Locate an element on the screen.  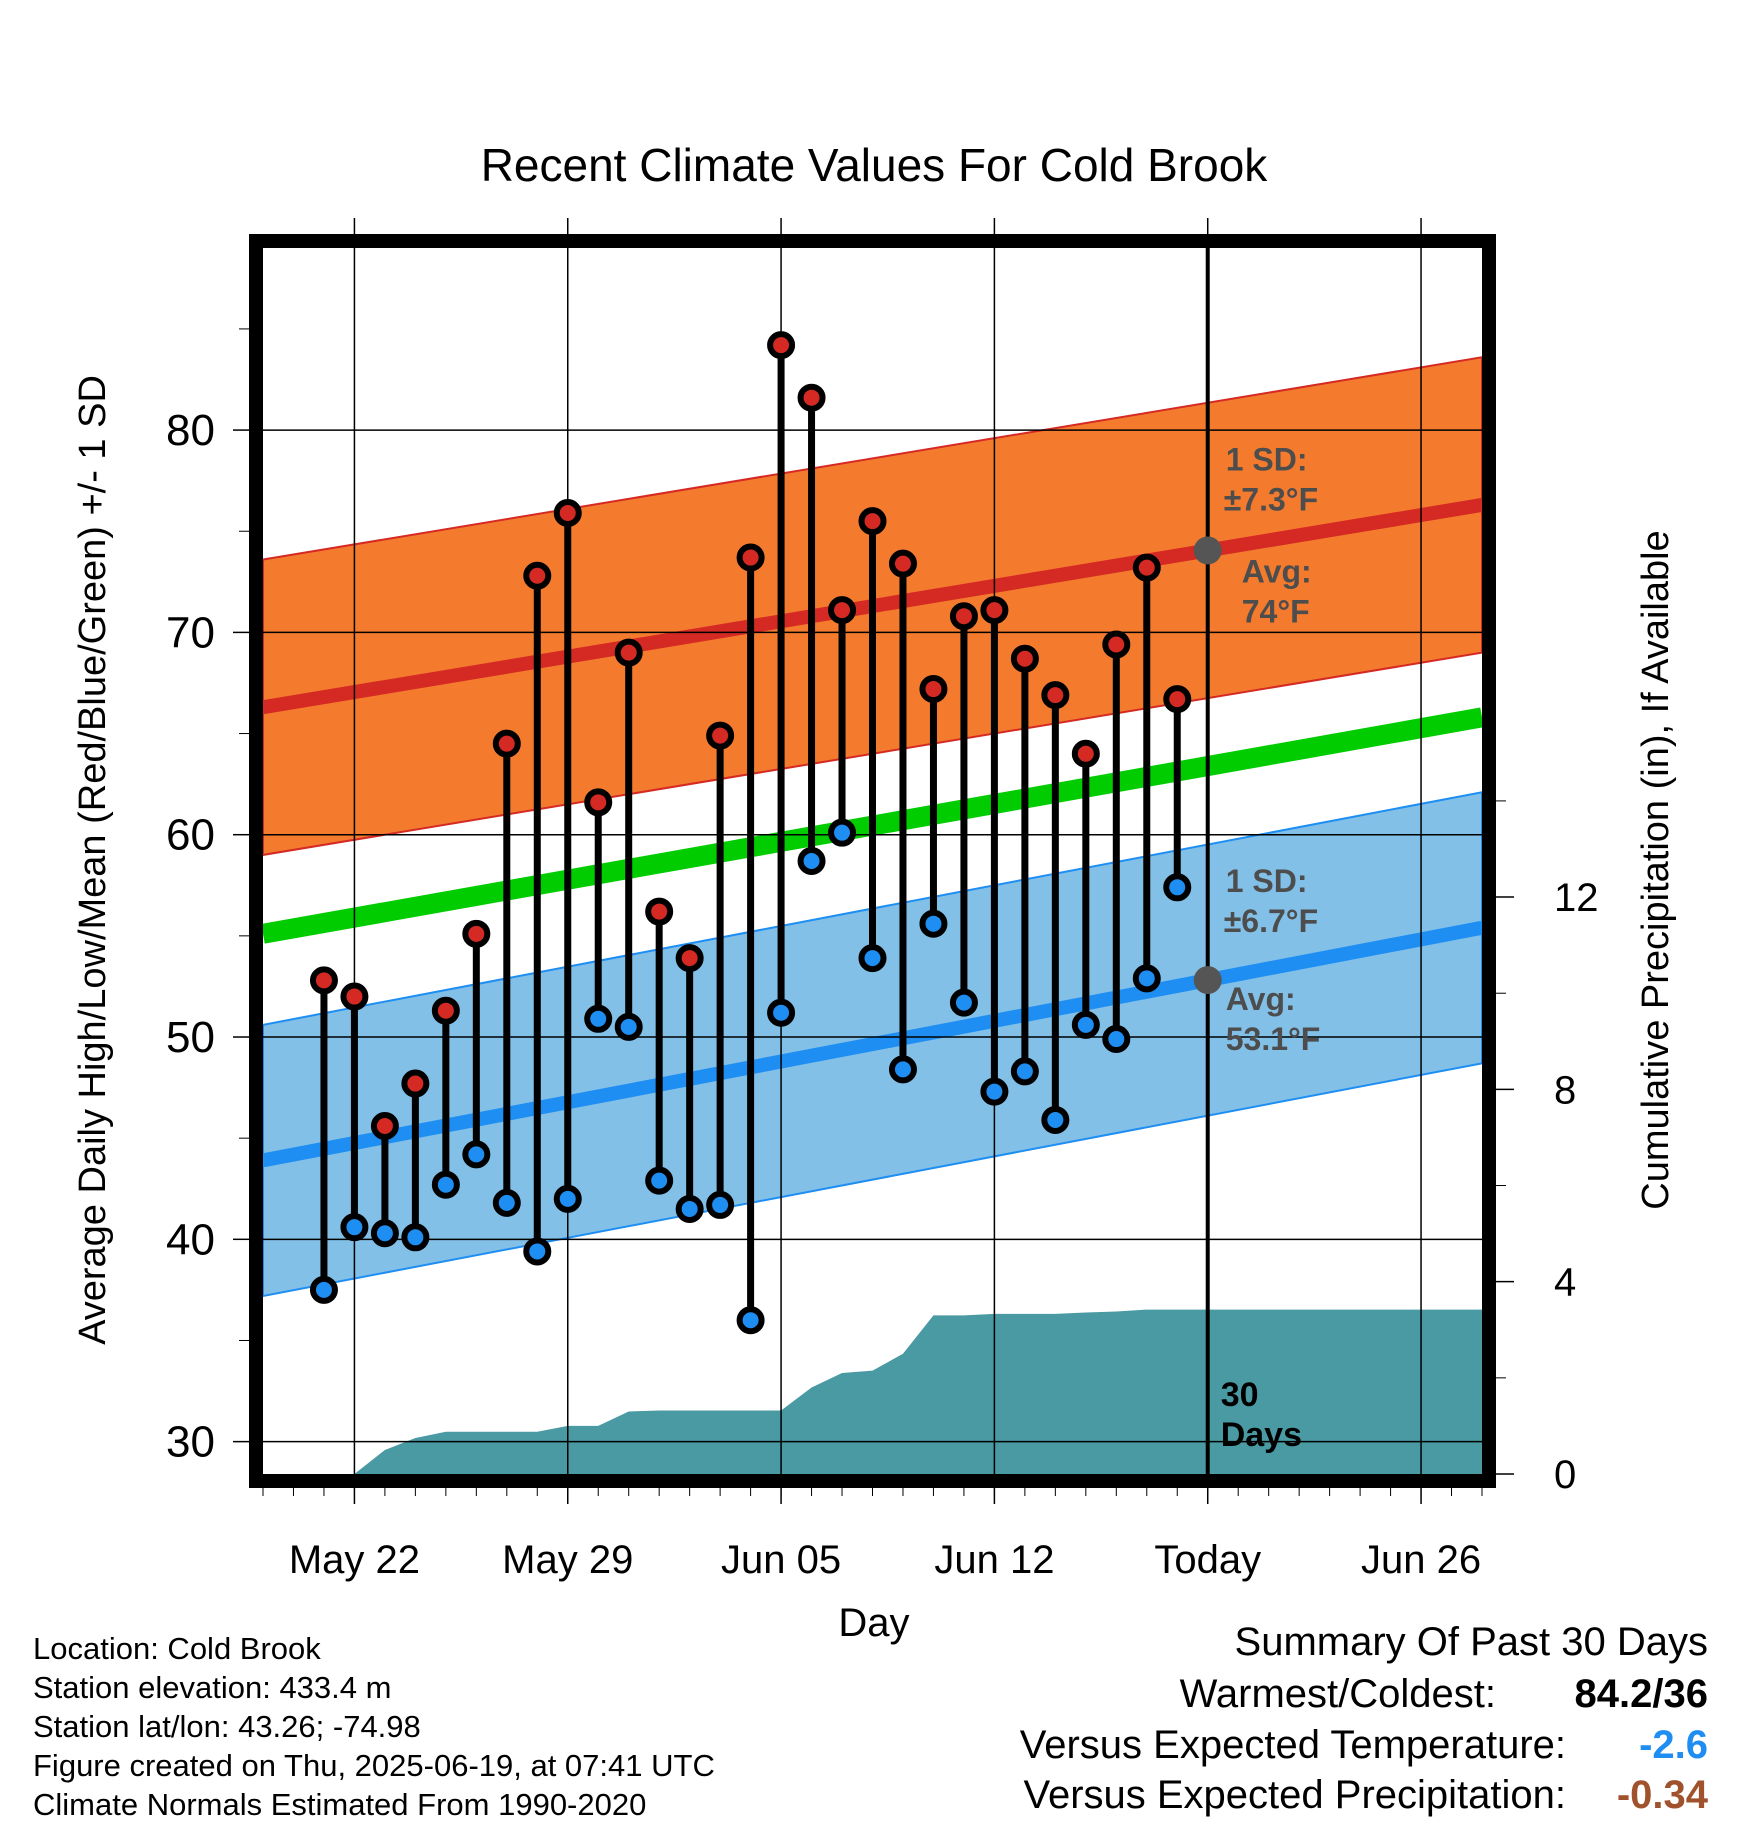
summary-precip-label: Versus Expected Precipitation: is located at coordinates (1294, 1795).